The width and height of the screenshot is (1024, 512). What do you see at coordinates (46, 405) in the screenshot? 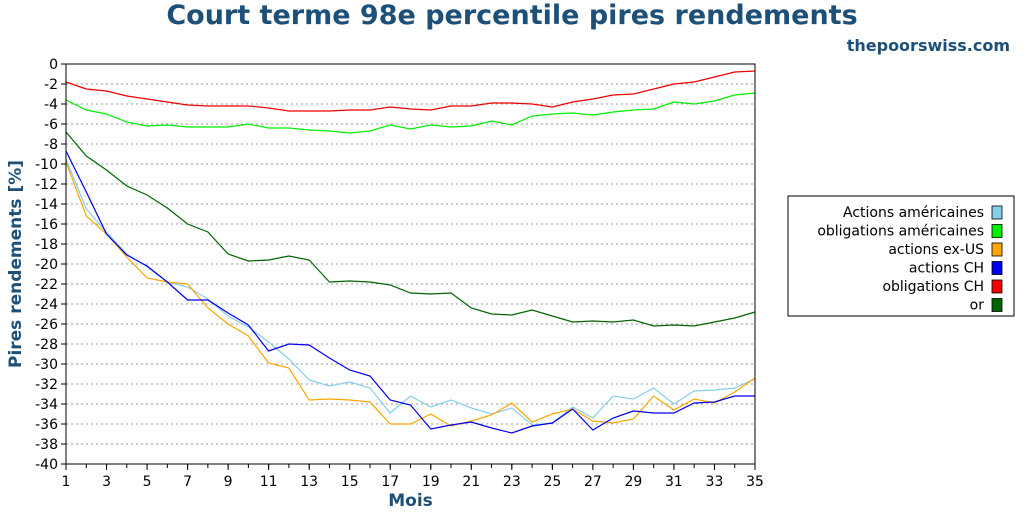
I see `y-tick-label: -34` at bounding box center [46, 405].